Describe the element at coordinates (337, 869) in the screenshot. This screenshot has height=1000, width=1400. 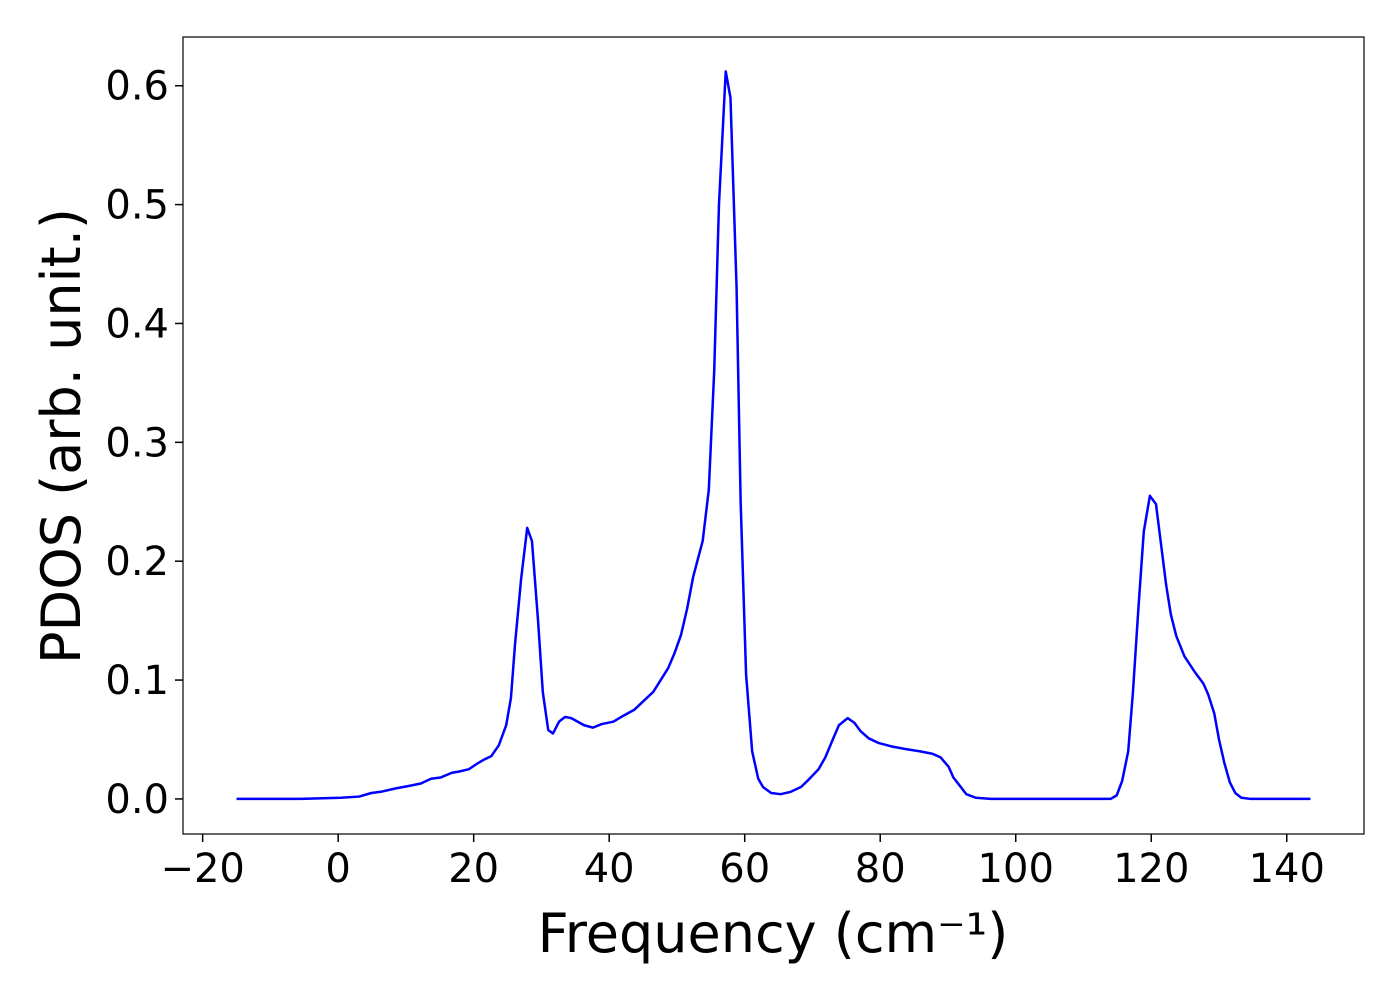
I see `x-tick-label: 0` at that location.